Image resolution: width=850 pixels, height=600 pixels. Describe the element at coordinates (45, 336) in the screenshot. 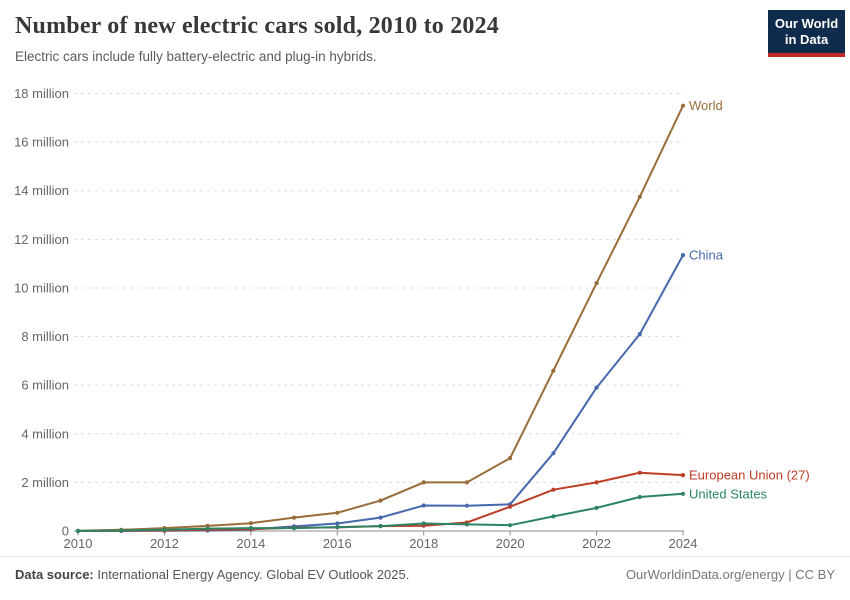

I see `y-axis-label: 8 million` at that location.